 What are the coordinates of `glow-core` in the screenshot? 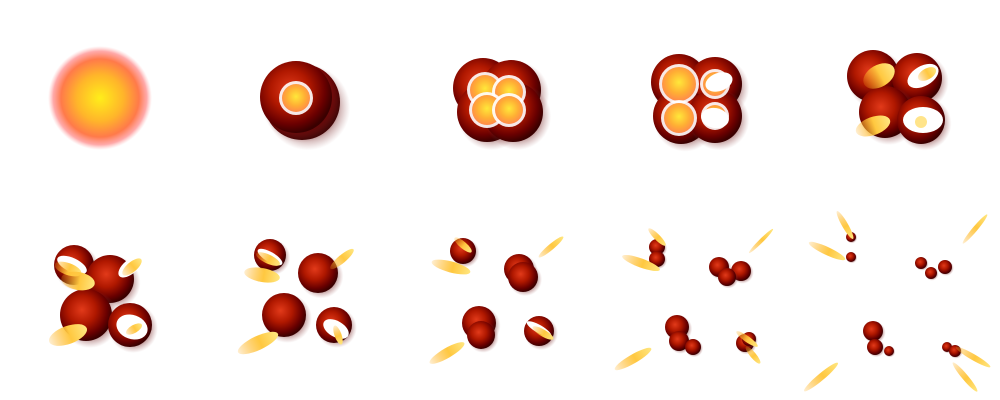 It's located at (100, 98).